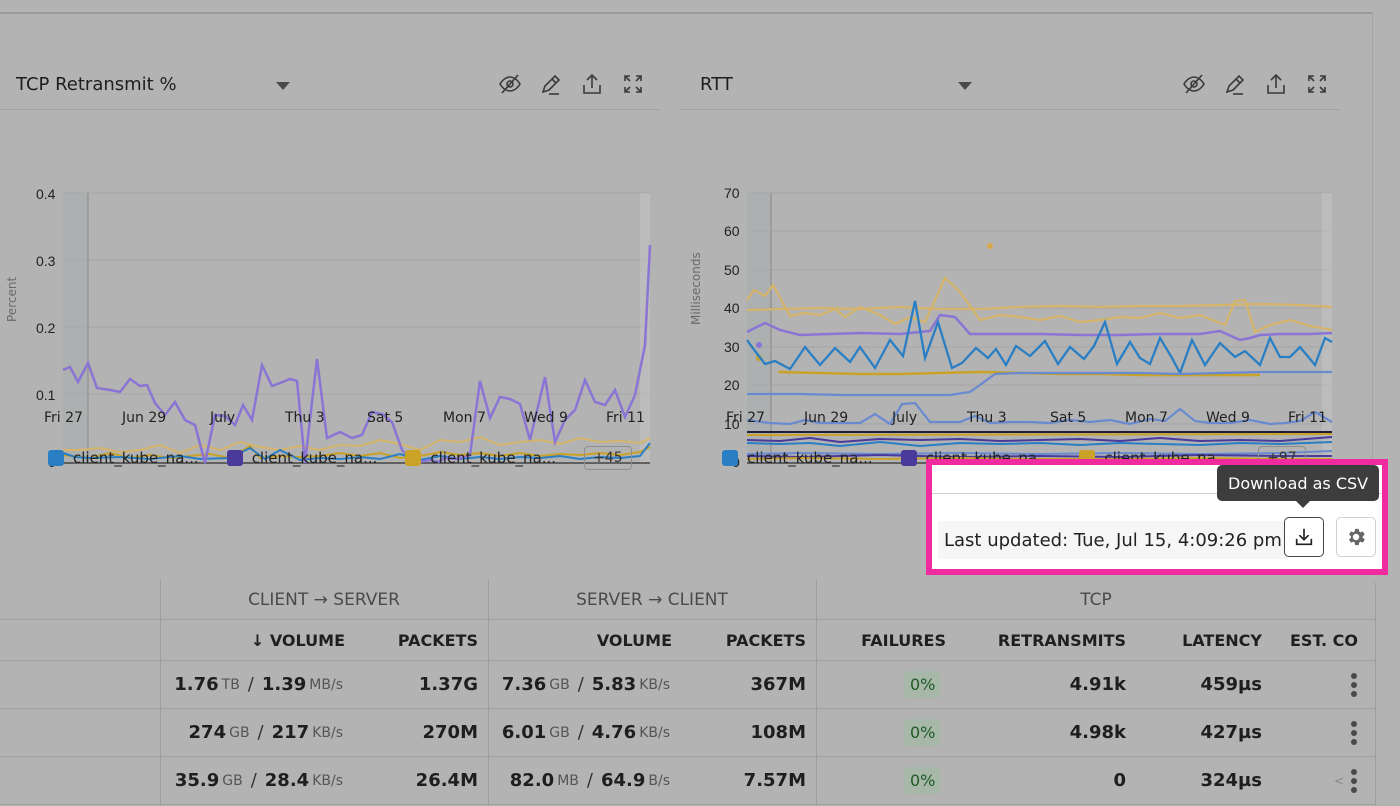 The image size is (1400, 806). I want to click on download-tooltip: Download as CSV, so click(1298, 486).